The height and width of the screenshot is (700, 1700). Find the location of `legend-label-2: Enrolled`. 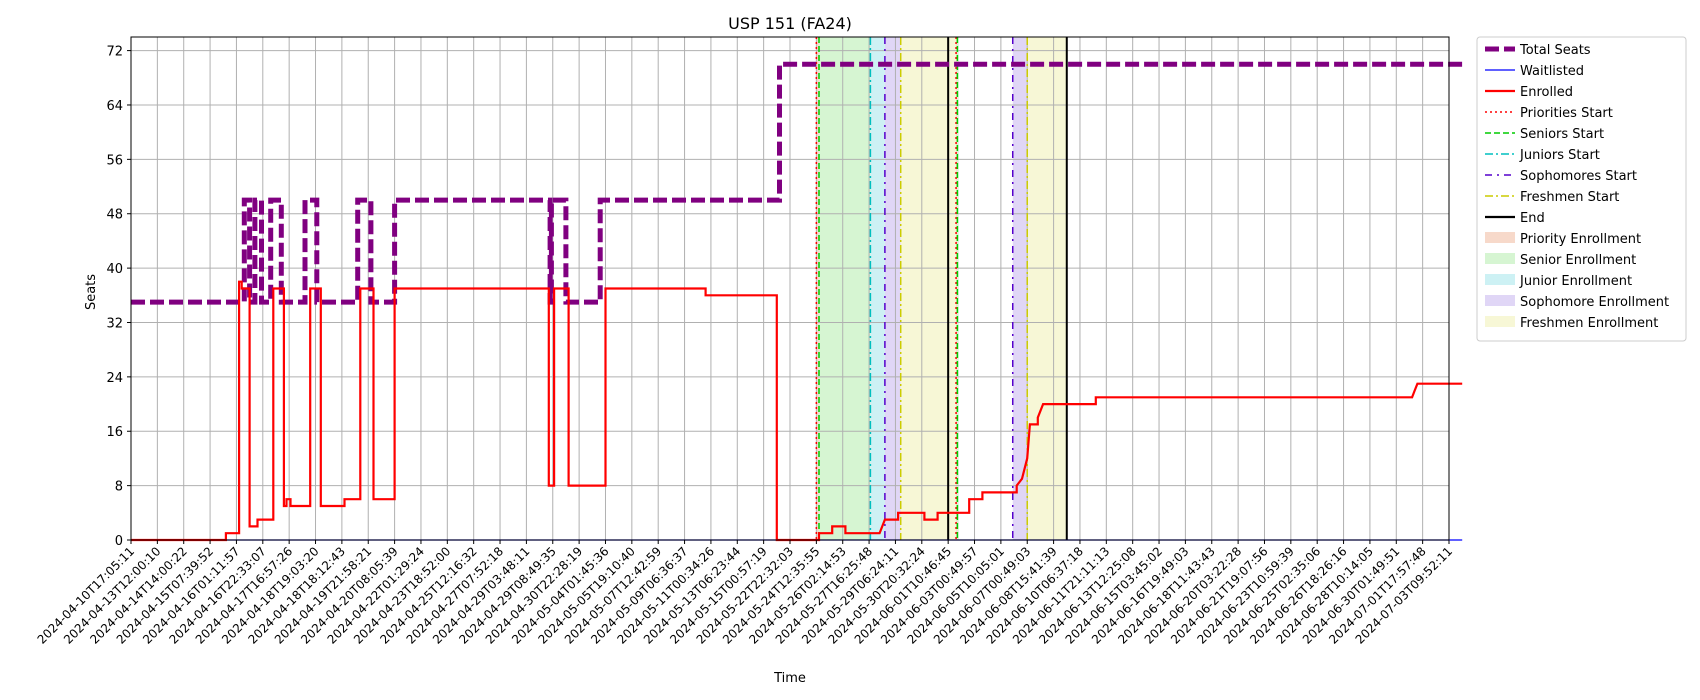

legend-label-2: Enrolled is located at coordinates (1546, 92).